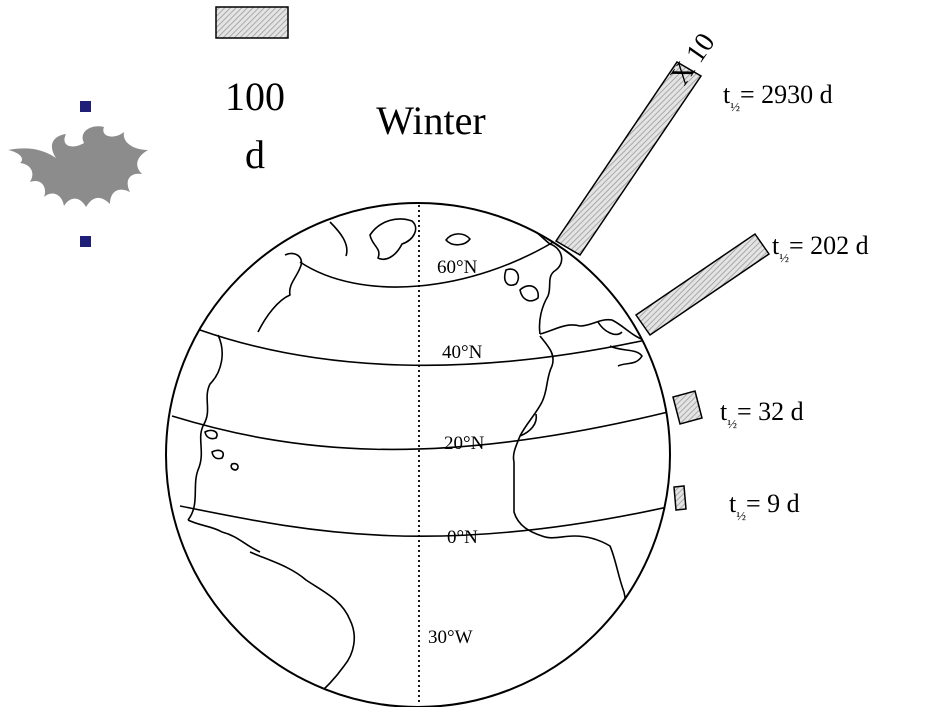  I want to click on half-life-bars, so click(662, 285).